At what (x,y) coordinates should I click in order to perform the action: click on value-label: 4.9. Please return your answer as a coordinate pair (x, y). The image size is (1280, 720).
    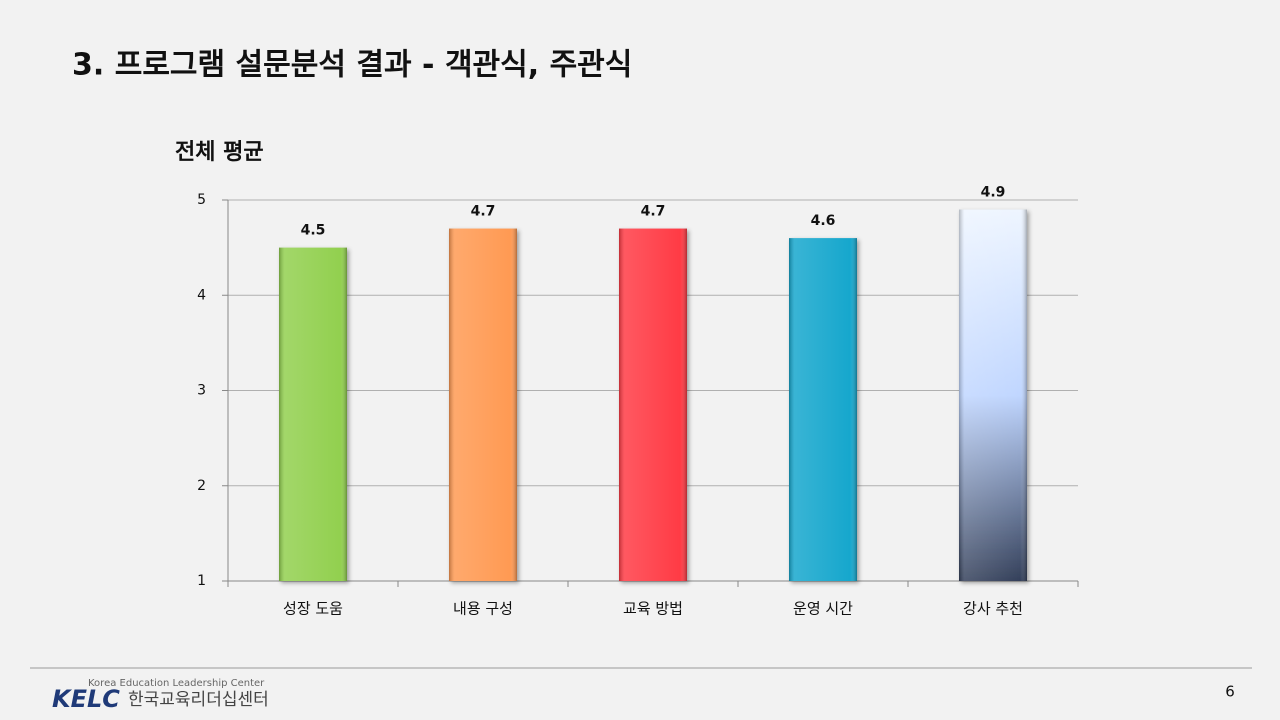
    Looking at the image, I should click on (993, 193).